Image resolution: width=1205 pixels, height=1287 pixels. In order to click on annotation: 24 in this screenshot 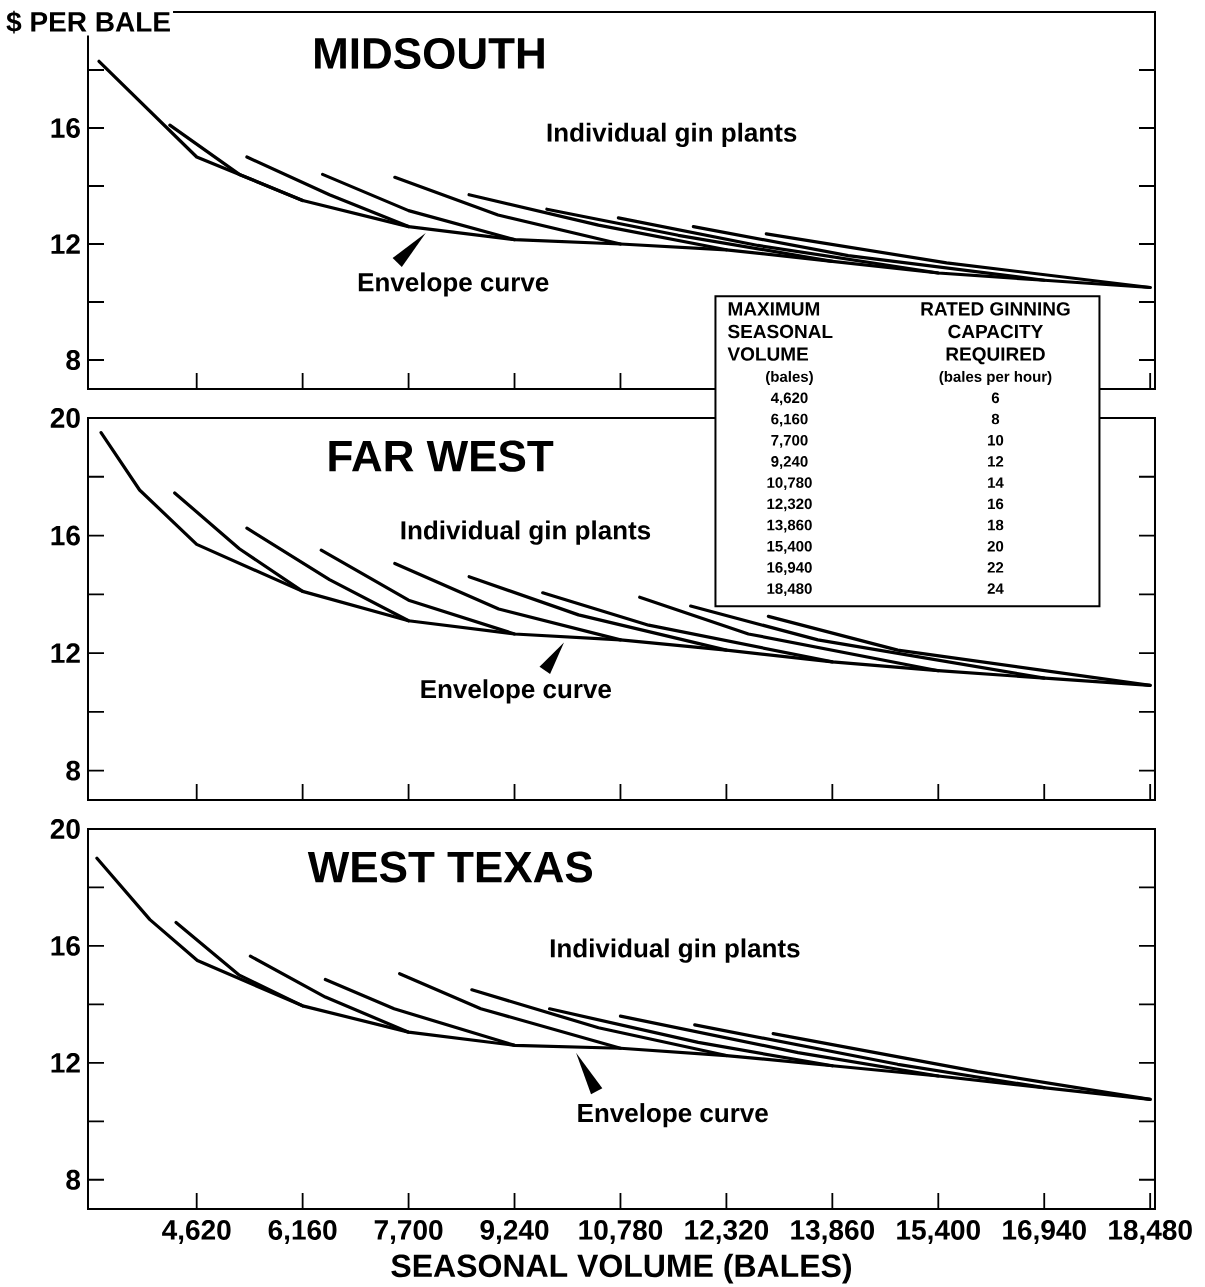, I will do `click(995, 588)`.